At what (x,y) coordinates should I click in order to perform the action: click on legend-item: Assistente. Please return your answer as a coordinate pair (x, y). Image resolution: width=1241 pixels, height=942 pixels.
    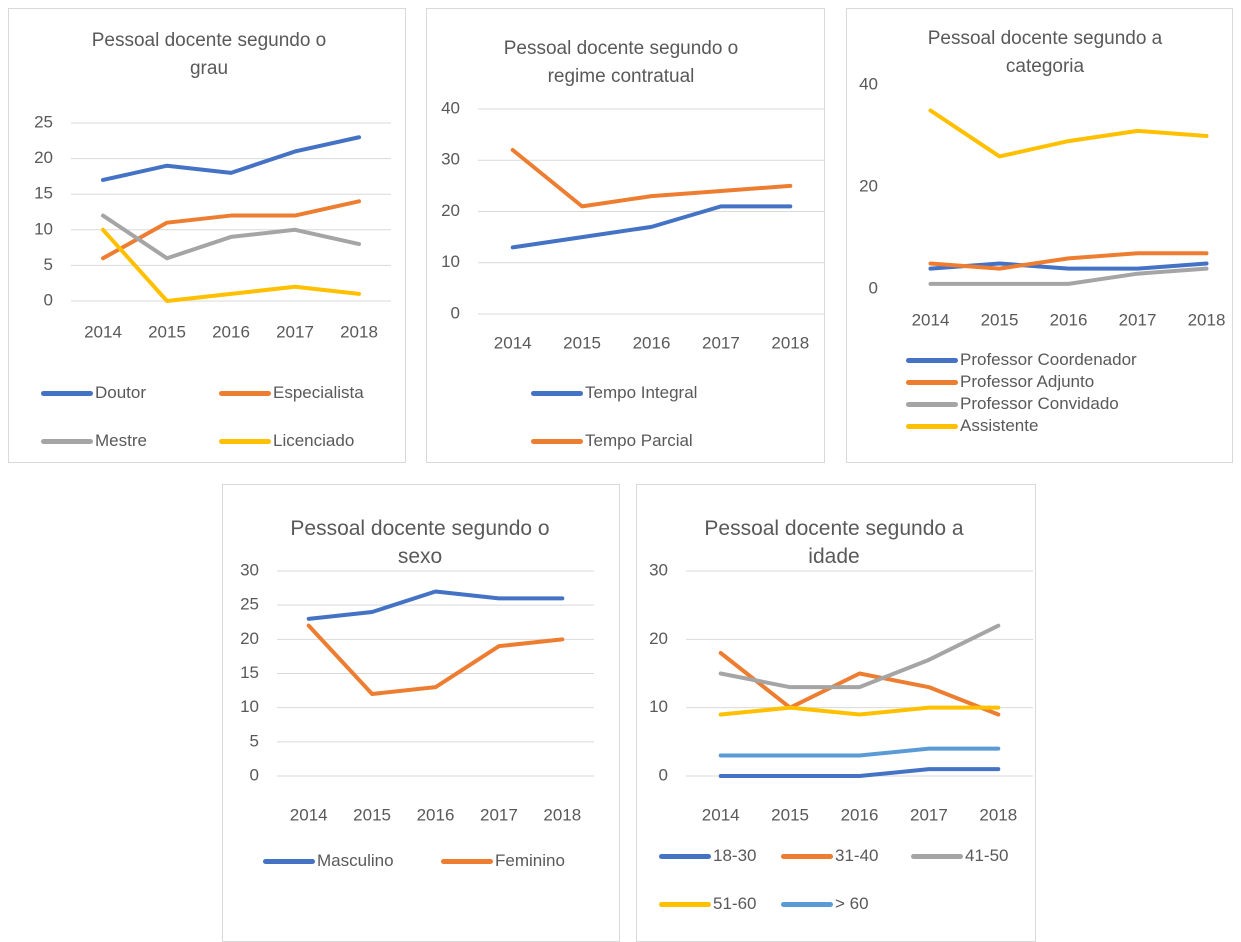
    Looking at the image, I should click on (1066, 426).